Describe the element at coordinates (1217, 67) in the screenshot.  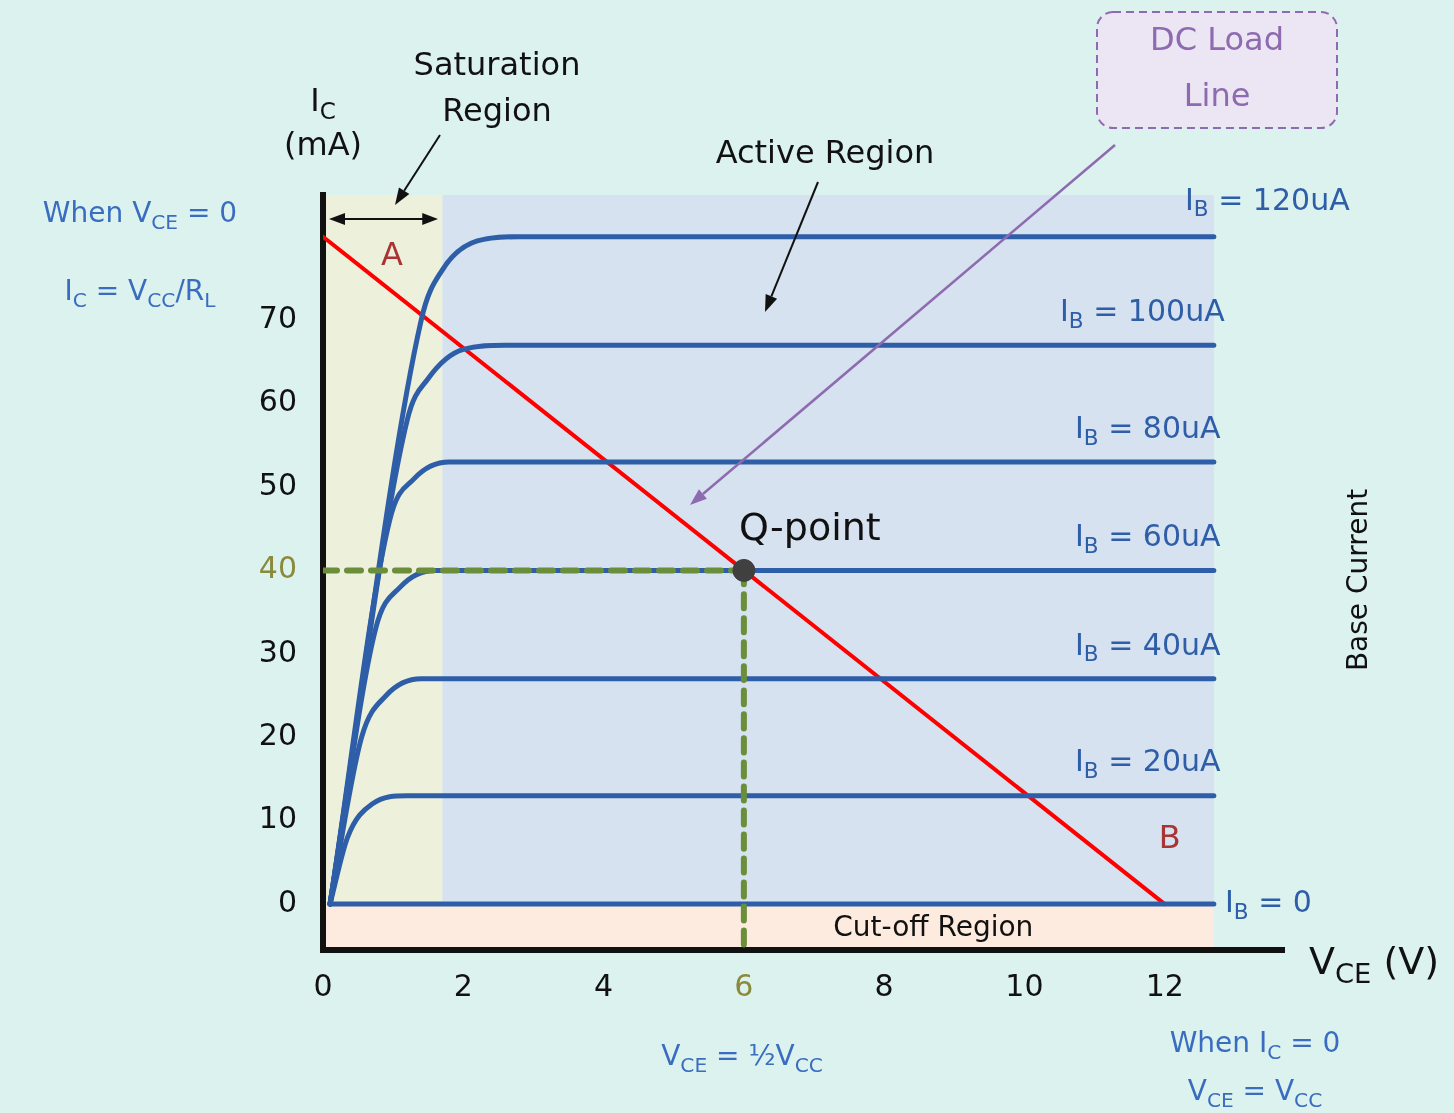
I see `text: DC Load Line` at that location.